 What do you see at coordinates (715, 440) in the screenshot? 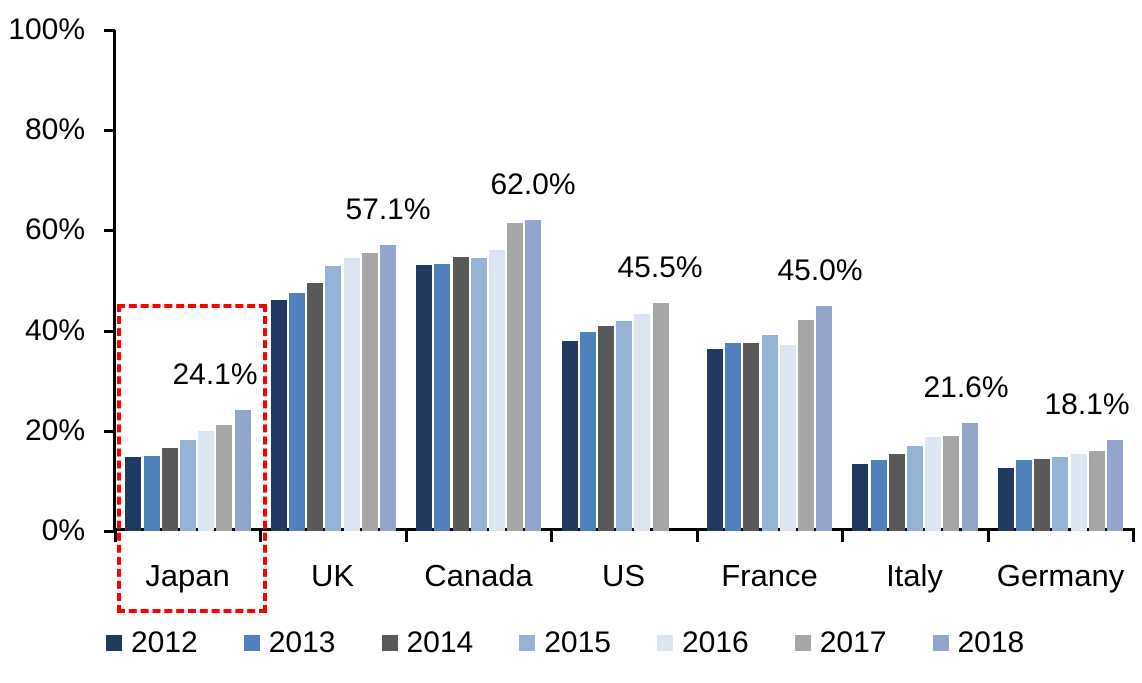
I see `bar-france-2012` at bounding box center [715, 440].